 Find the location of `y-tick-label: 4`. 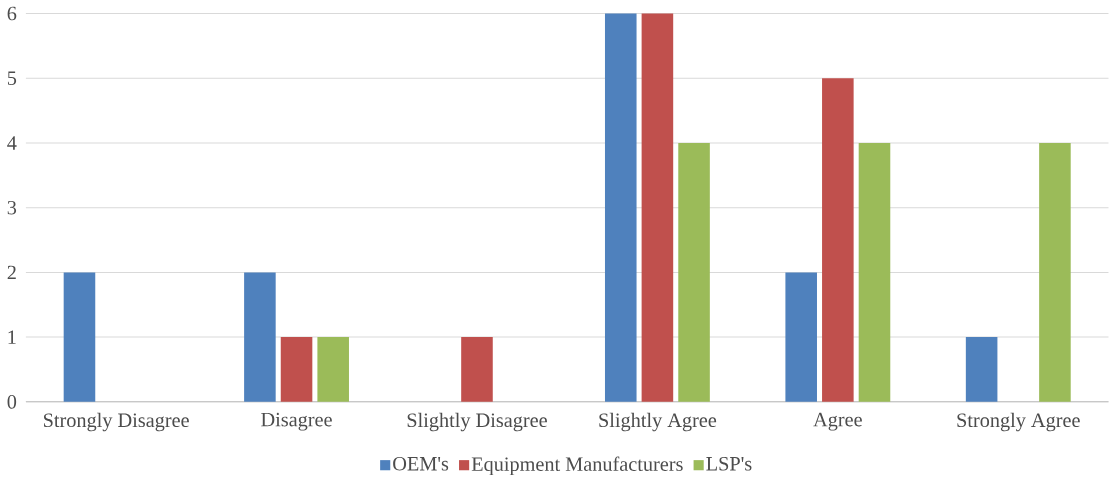

y-tick-label: 4 is located at coordinates (12, 143).